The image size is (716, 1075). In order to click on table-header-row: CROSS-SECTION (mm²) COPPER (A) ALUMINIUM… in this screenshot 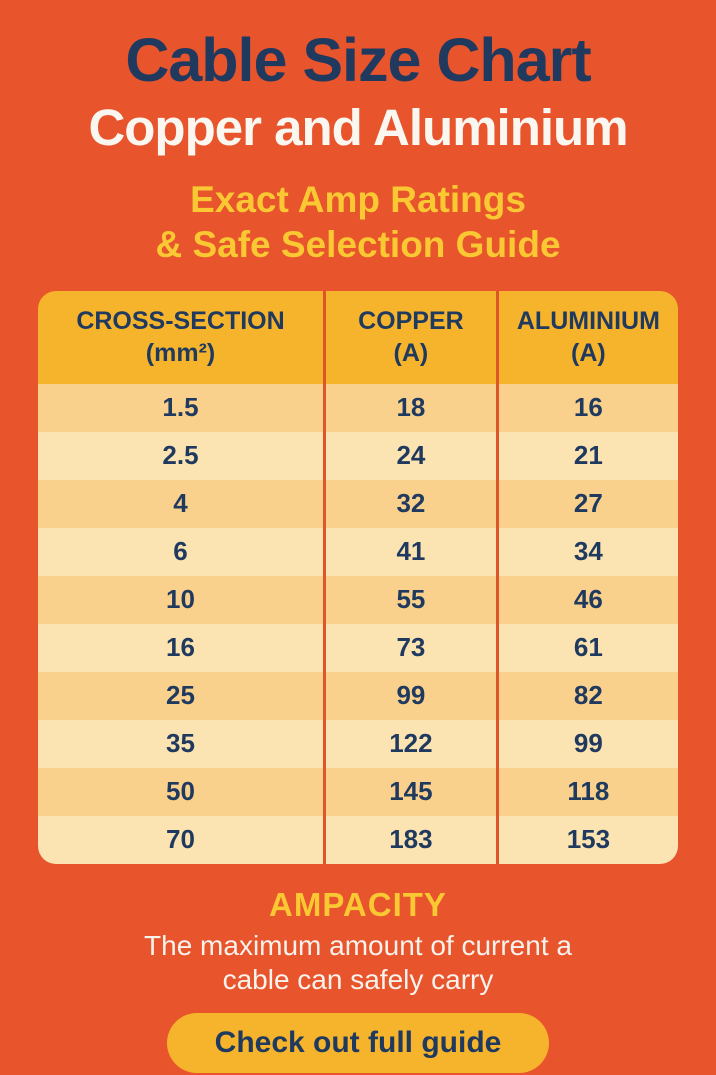, I will do `click(358, 337)`.